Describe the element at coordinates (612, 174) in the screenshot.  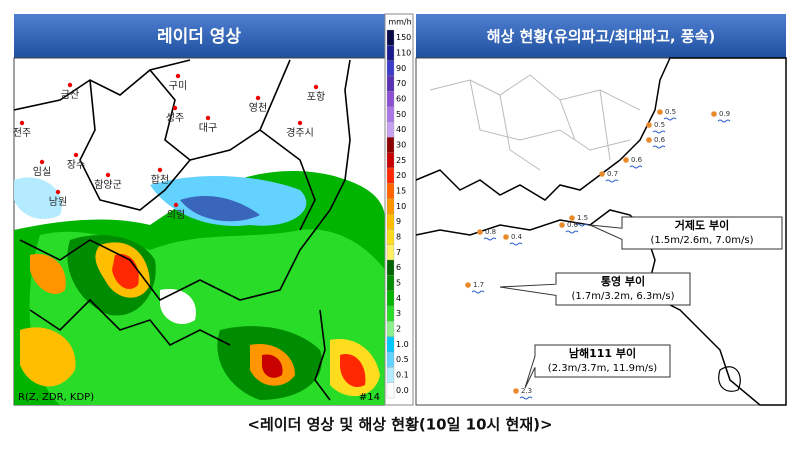
I see `wave-label: 0.7` at that location.